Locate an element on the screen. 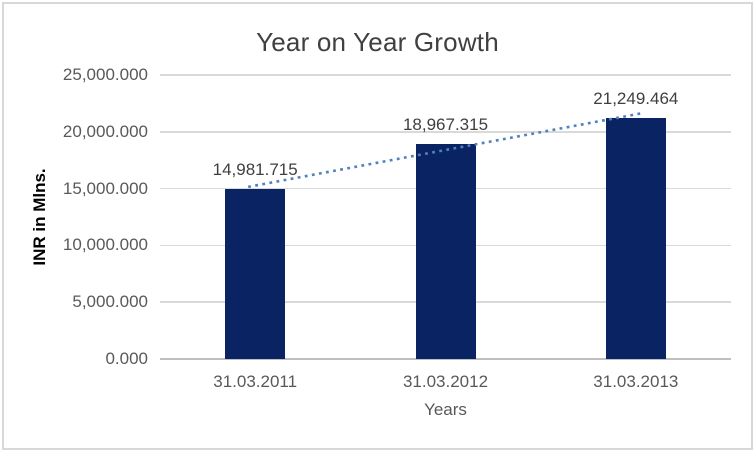  x-tick-label: 31.03.2011 is located at coordinates (255, 381).